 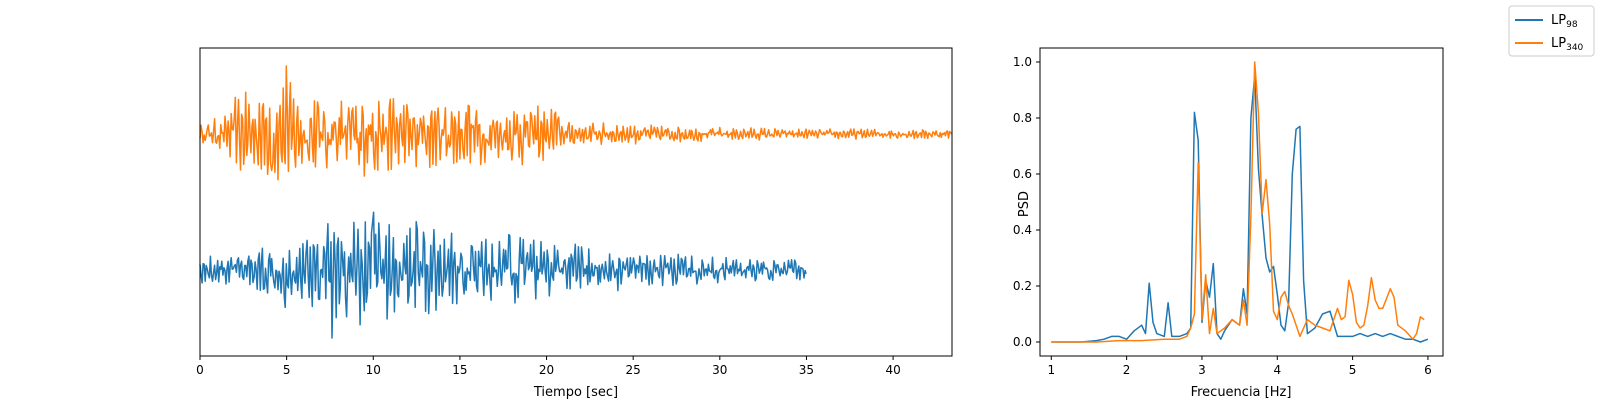 What do you see at coordinates (1241, 392) in the screenshot?
I see `psd-x-axis-label: Frecuencia [Hz]` at bounding box center [1241, 392].